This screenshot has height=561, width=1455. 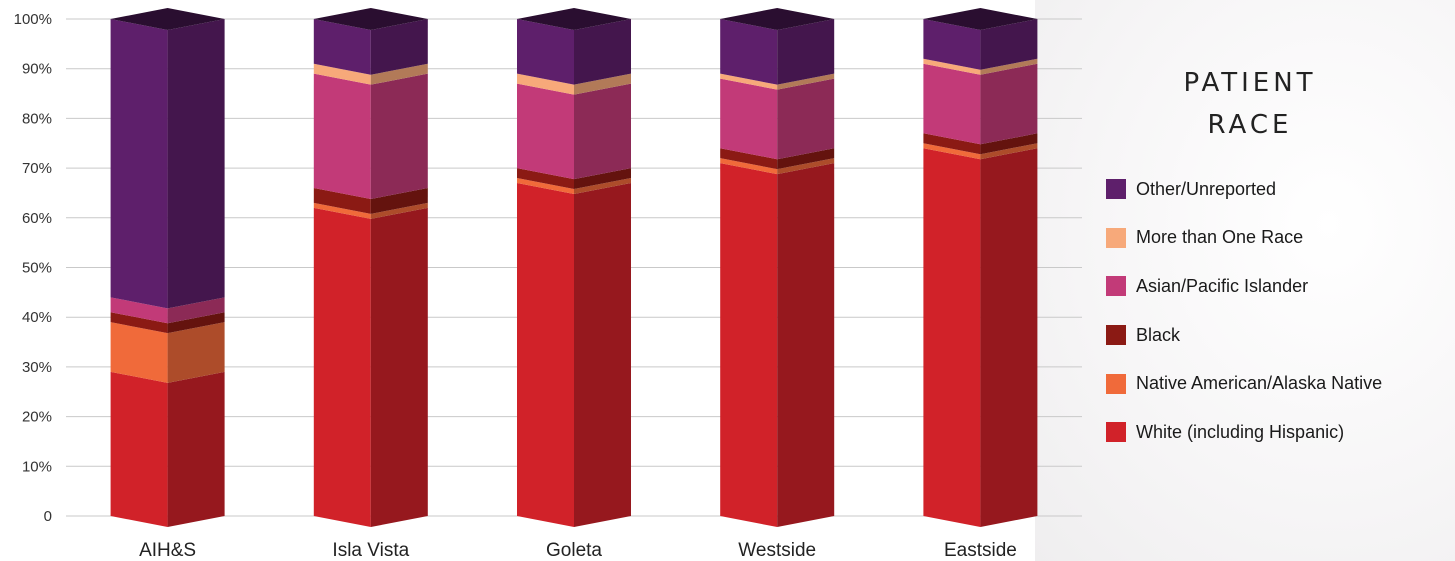 What do you see at coordinates (37, 69) in the screenshot?
I see `y-tick-label: 90%` at bounding box center [37, 69].